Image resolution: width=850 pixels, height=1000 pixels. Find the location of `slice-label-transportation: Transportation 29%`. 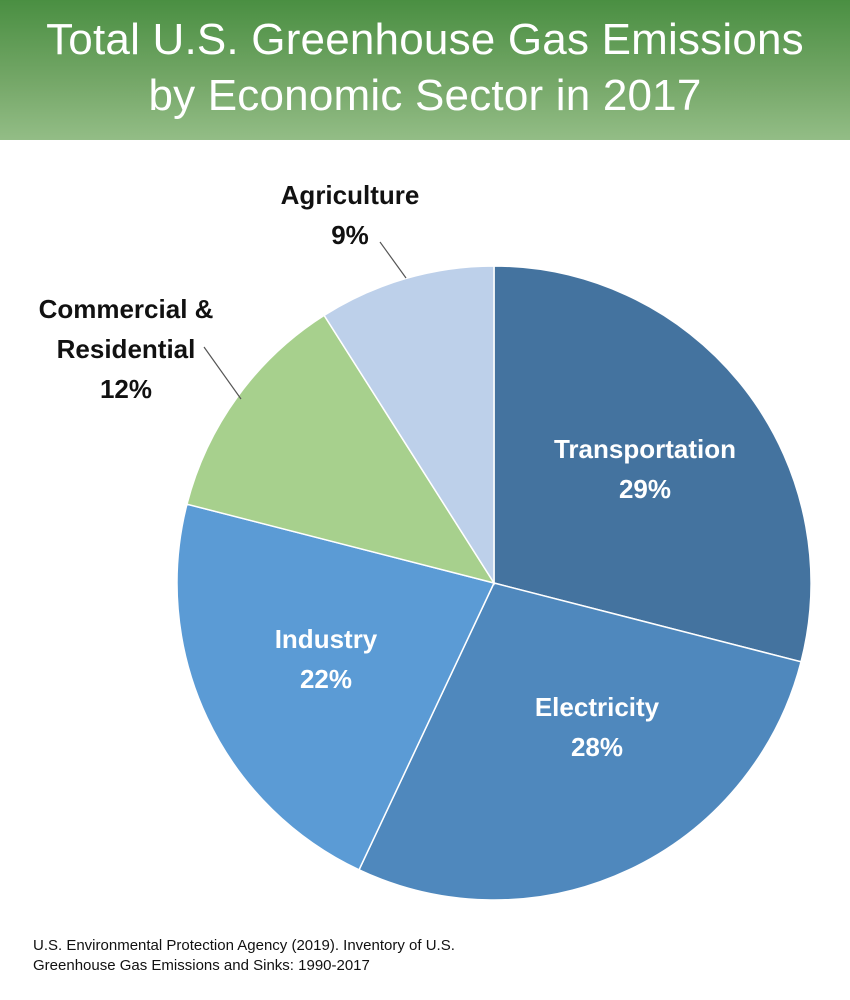

slice-label-transportation: Transportation 29% is located at coordinates (645, 469).